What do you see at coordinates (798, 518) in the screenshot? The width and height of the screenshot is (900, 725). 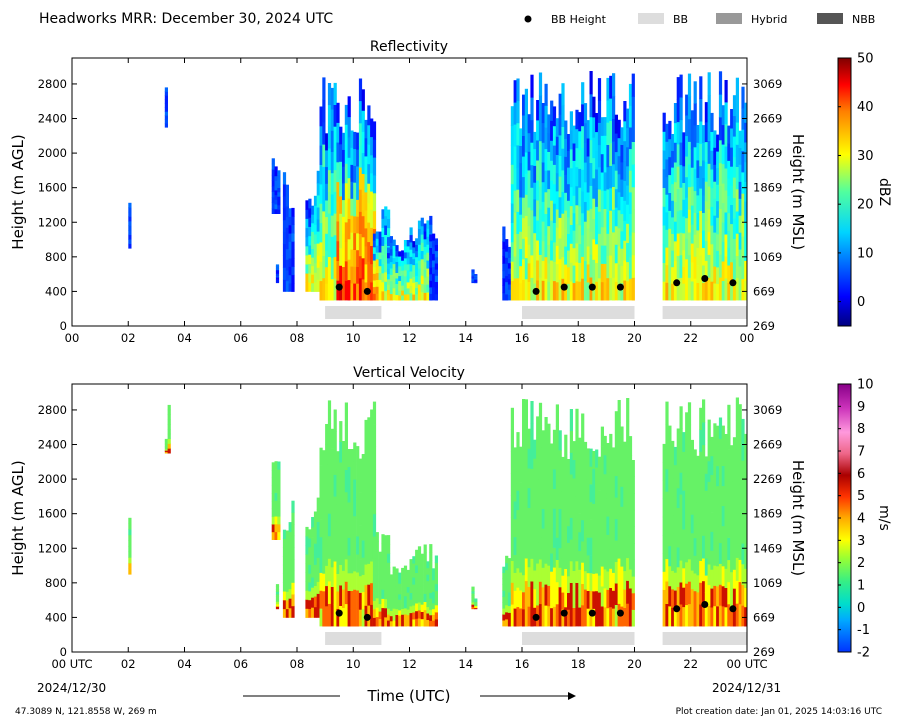 I see `velocity-right-y-axis-label: Height (m MSL)` at bounding box center [798, 518].